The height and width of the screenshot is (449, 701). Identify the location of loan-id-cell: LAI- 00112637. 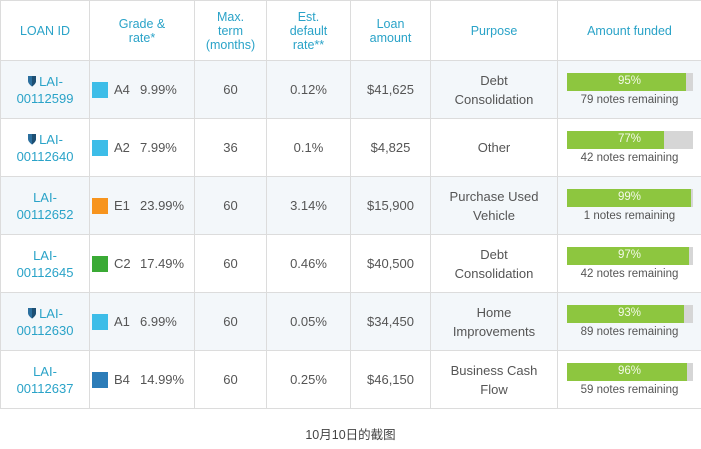
(45, 379).